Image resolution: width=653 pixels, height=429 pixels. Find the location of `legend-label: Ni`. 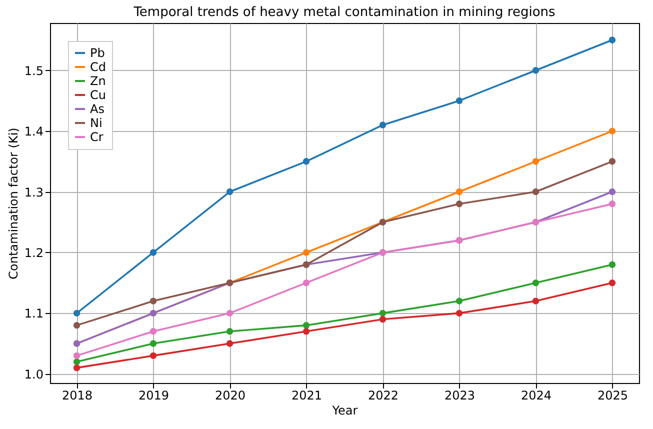

legend-label: Ni is located at coordinates (96, 123).